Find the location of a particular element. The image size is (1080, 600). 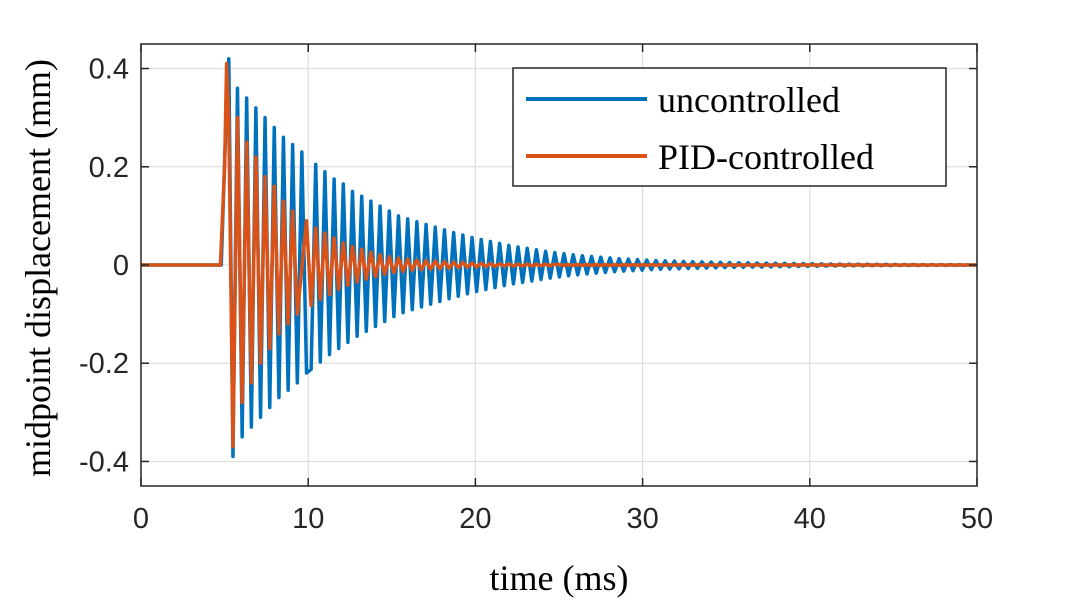

y-tick-label: -0.4 is located at coordinates (104, 462).